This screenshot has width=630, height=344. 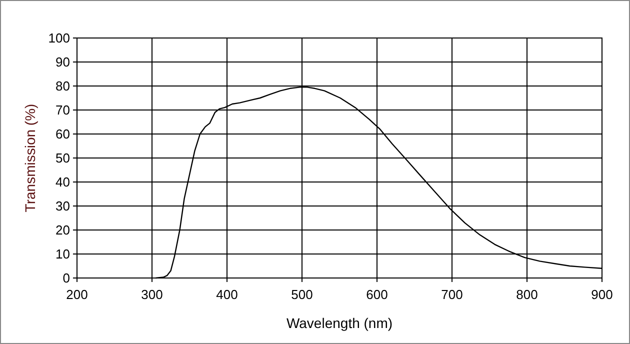 I want to click on y-tick-label: 80, so click(x=63, y=86).